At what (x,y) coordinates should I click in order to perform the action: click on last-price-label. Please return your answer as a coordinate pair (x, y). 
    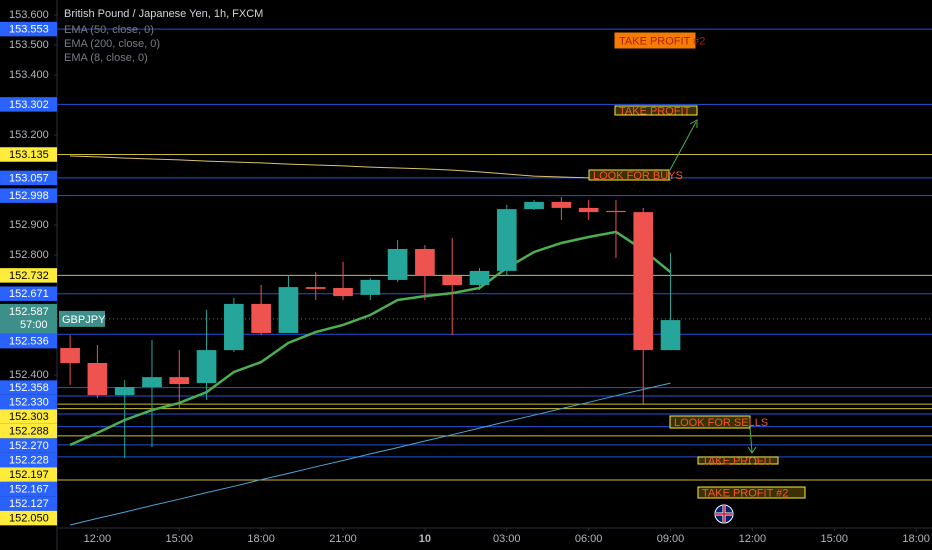
    Looking at the image, I should click on (28, 318).